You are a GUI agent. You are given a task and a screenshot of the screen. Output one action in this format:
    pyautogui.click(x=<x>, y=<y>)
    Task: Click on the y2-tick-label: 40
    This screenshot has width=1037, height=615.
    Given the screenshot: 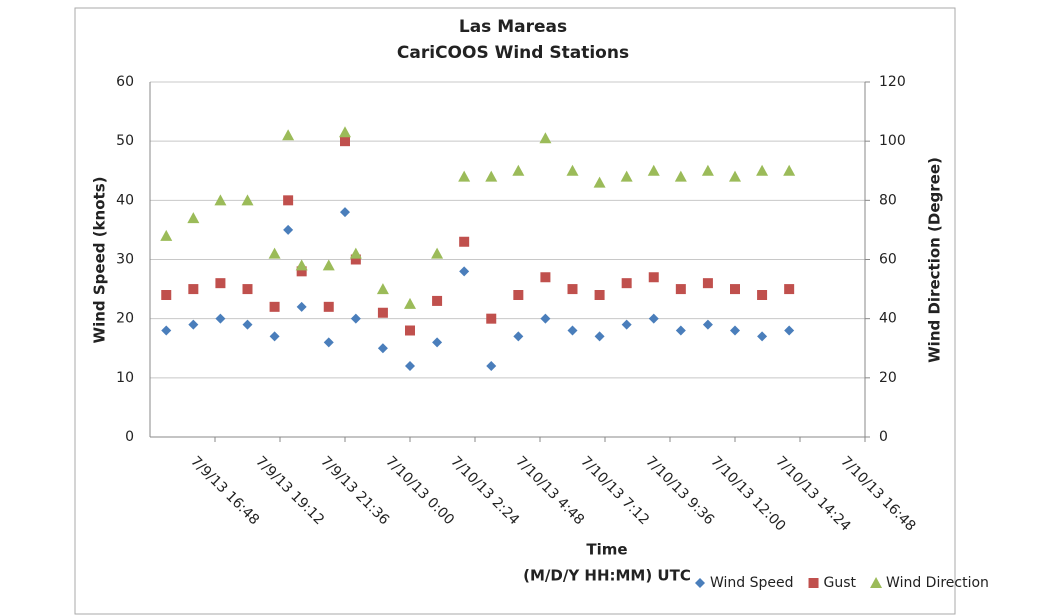 What is the action you would take?
    pyautogui.click(x=888, y=319)
    